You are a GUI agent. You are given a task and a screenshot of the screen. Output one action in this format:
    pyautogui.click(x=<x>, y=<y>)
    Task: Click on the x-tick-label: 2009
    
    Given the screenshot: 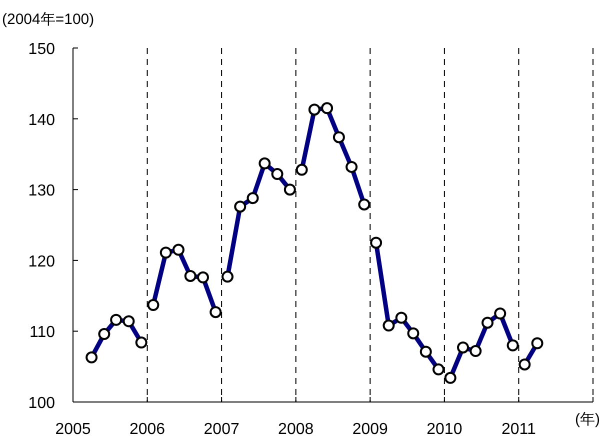 What is the action you would take?
    pyautogui.click(x=370, y=429)
    